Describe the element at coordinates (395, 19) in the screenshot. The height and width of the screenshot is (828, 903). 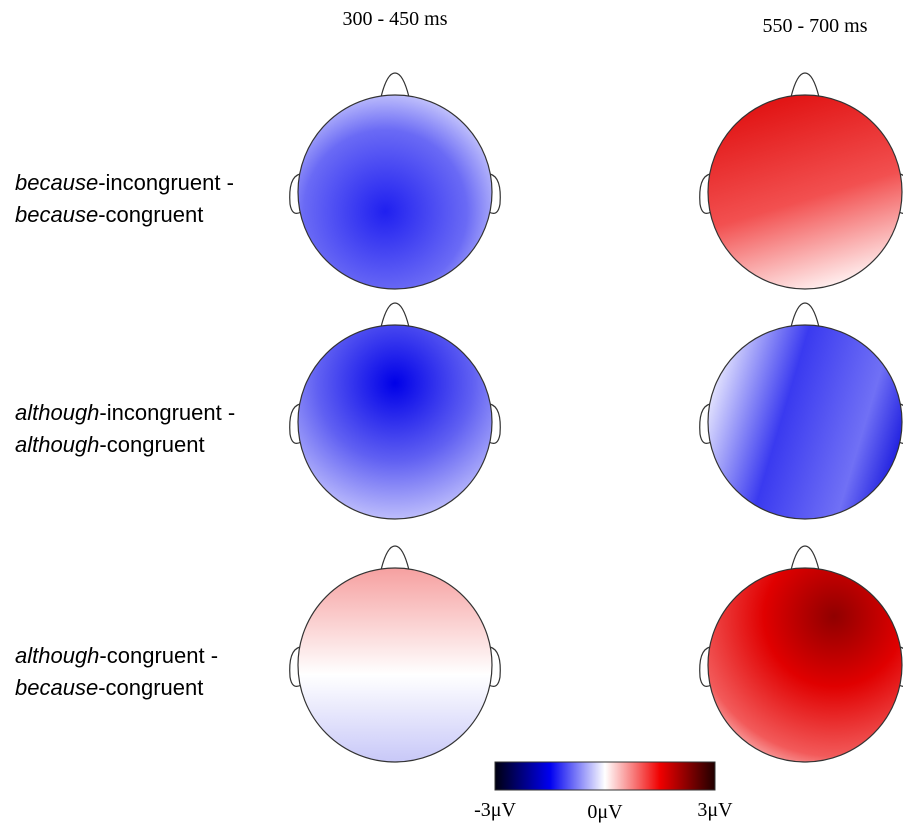
I see `column-title: 300 - 450 ms` at that location.